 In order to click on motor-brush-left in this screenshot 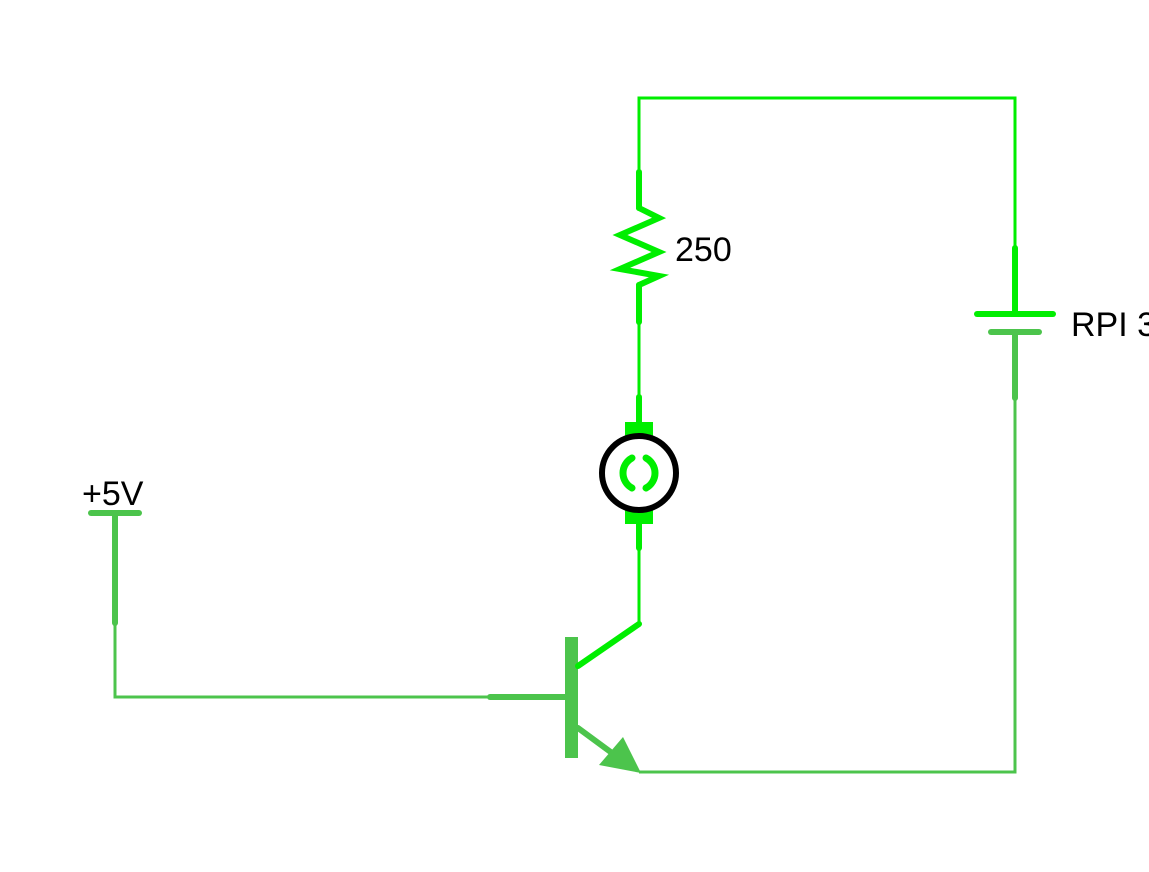, I will do `click(627, 473)`.